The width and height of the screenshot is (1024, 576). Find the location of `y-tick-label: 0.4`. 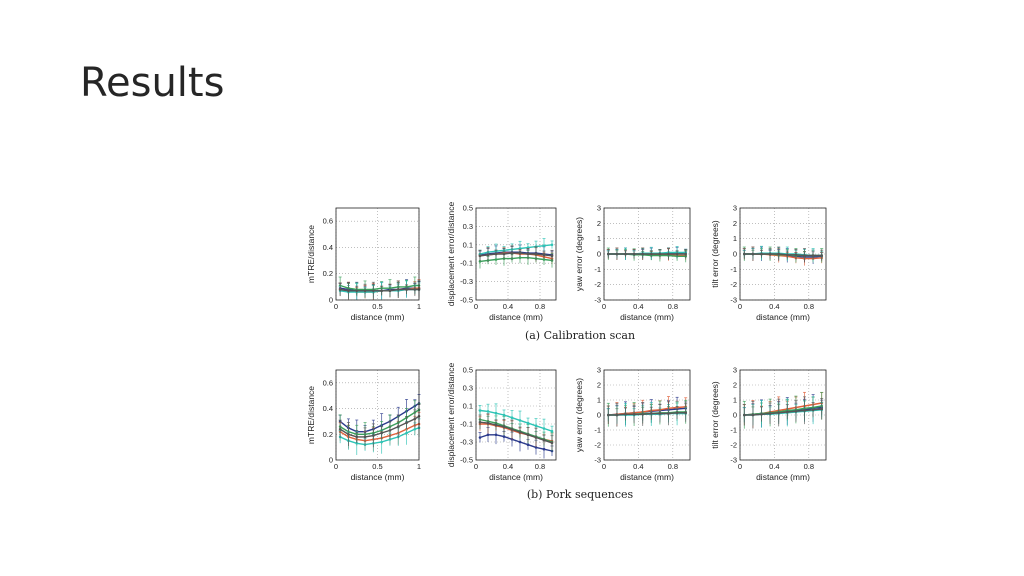

y-tick-label: 0.4 is located at coordinates (328, 247).